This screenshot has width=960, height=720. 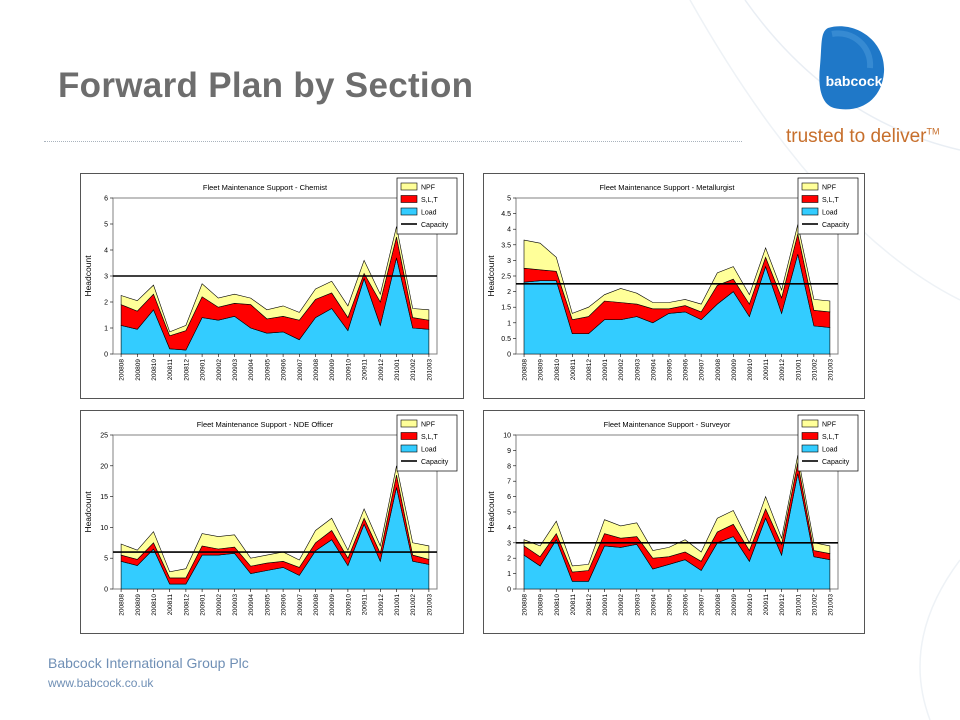 I want to click on trademark-mark: TM, so click(x=933, y=131).